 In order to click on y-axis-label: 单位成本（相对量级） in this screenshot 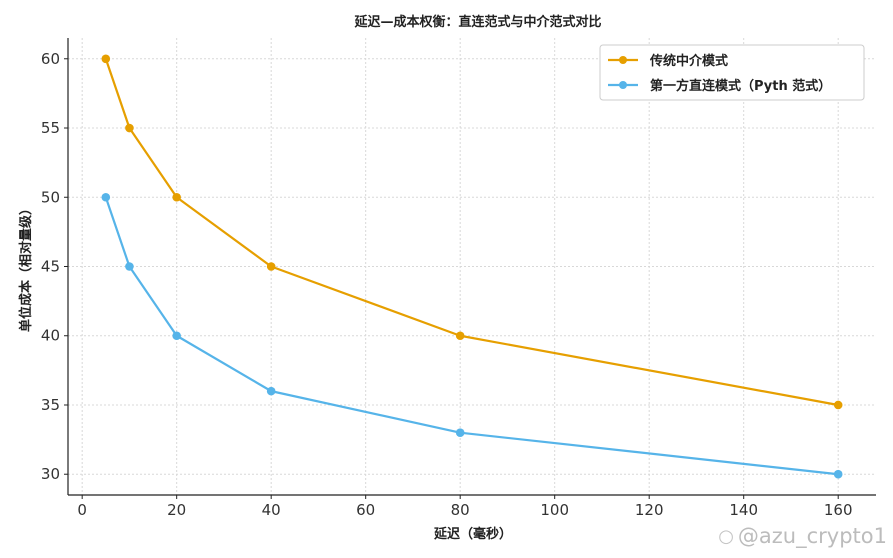, I will do `click(26, 267)`.